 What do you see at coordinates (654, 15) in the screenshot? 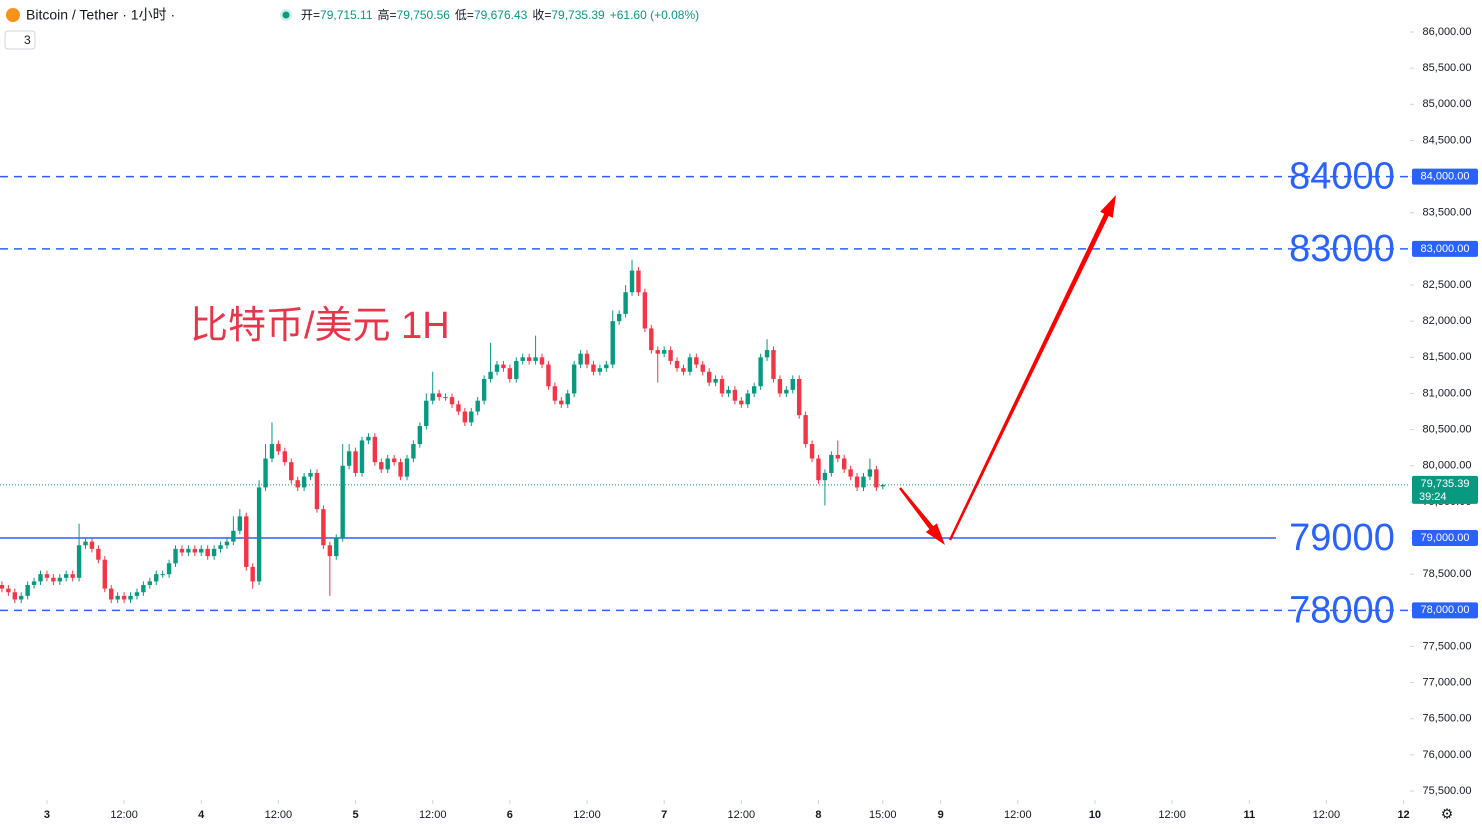
I see `change: +61.60 (+0.08%)` at bounding box center [654, 15].